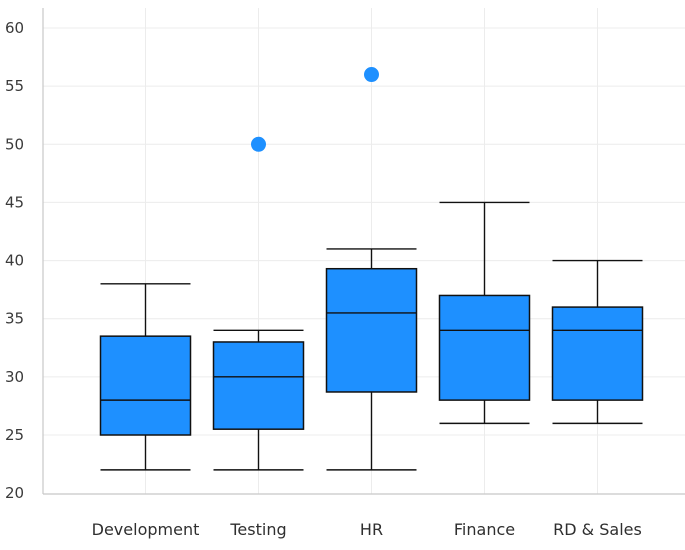 The height and width of the screenshot is (550, 685). What do you see at coordinates (14, 377) in the screenshot?
I see `y-tick-label: 30` at bounding box center [14, 377].